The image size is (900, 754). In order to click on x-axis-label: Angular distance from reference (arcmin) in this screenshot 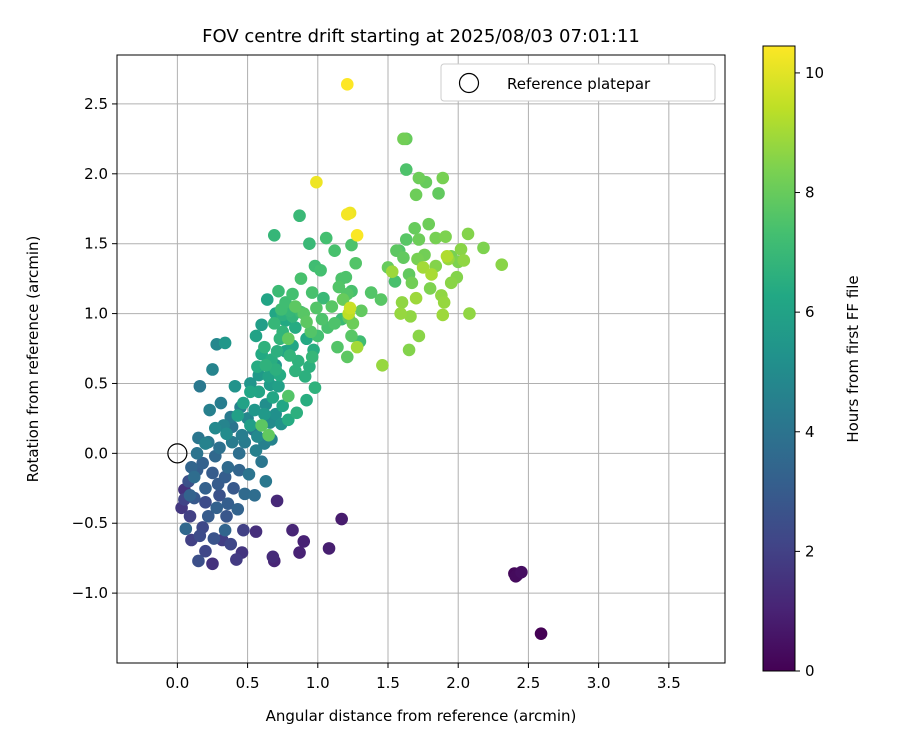, I will do `click(421, 716)`.